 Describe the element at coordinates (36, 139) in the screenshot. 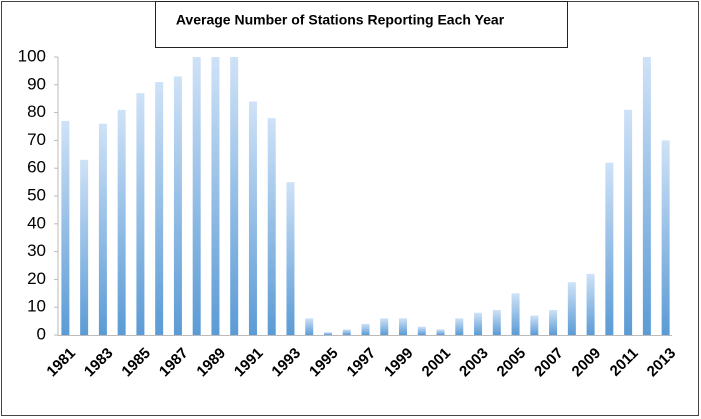

I see `y-tick-label: 70` at that location.